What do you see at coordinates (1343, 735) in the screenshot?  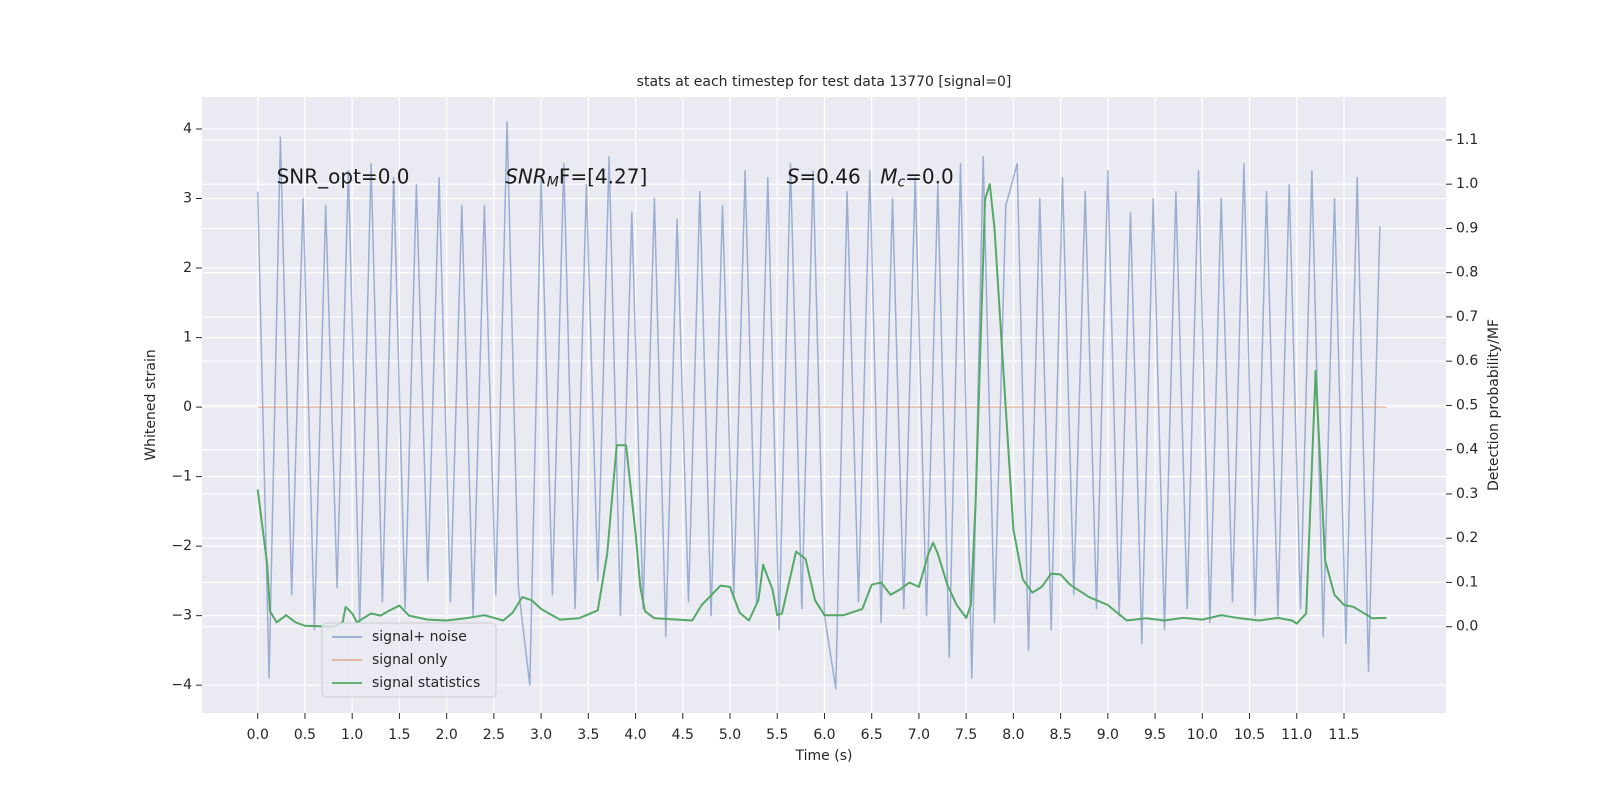 I see `x-tick-label: 11.5` at bounding box center [1343, 735].